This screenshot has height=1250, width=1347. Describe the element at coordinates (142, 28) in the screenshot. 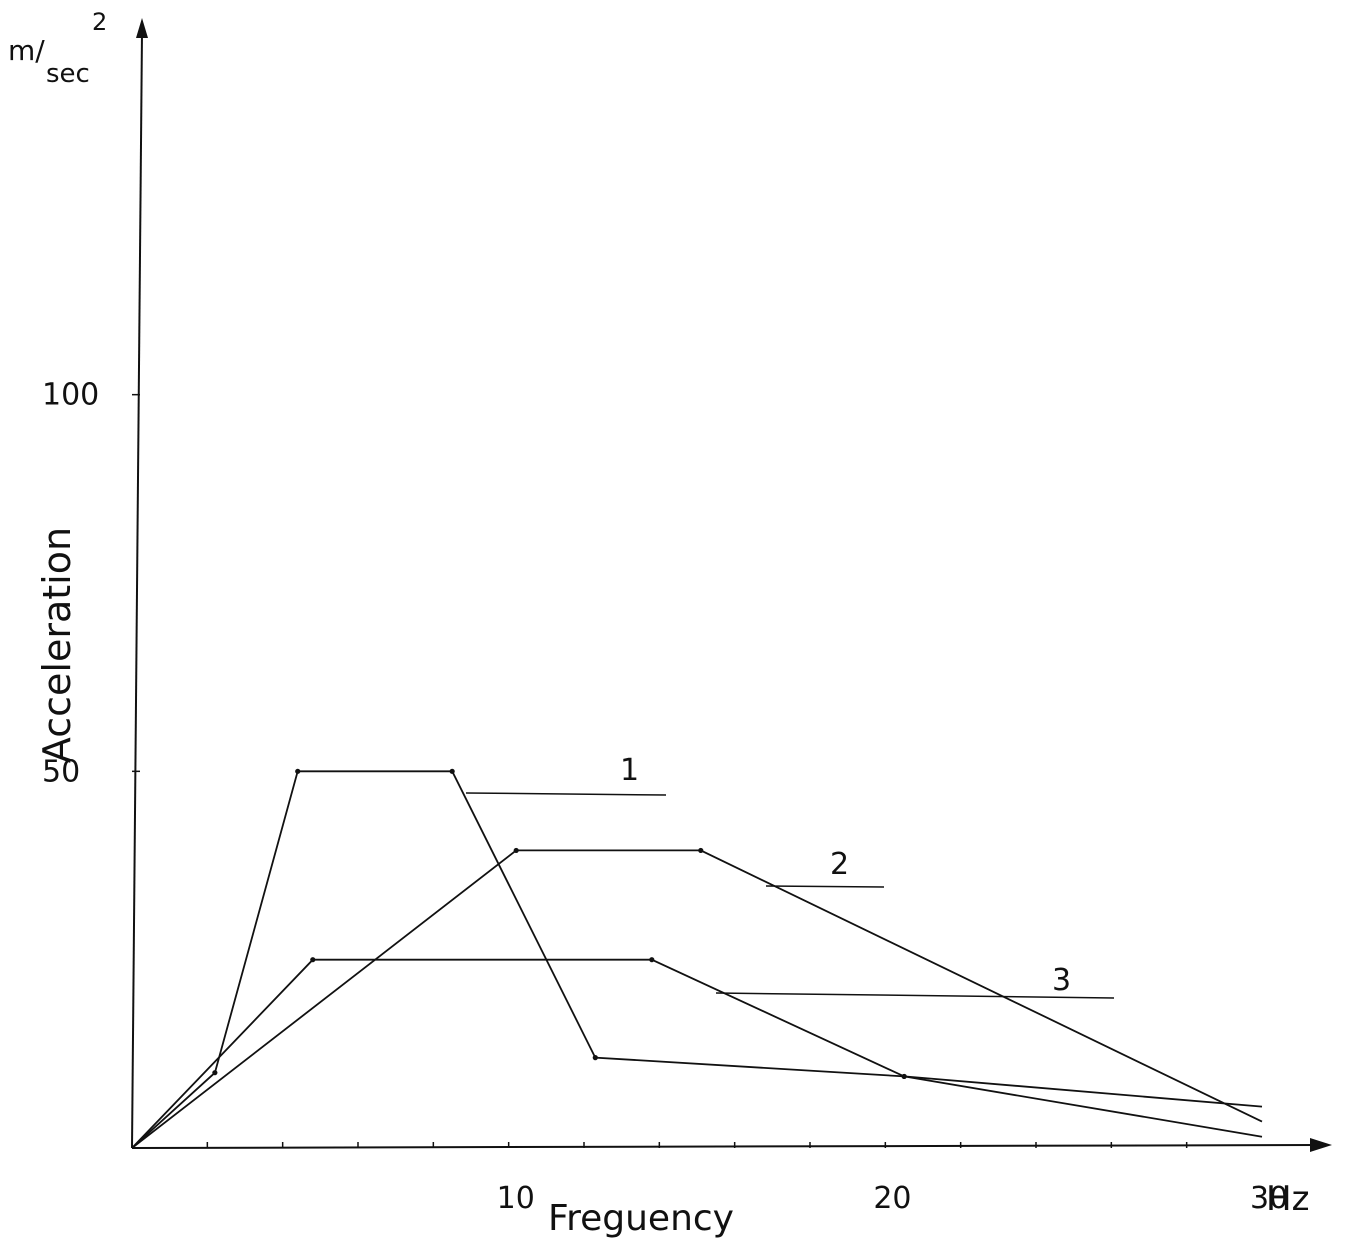

I see `y-axis-arrow` at that location.